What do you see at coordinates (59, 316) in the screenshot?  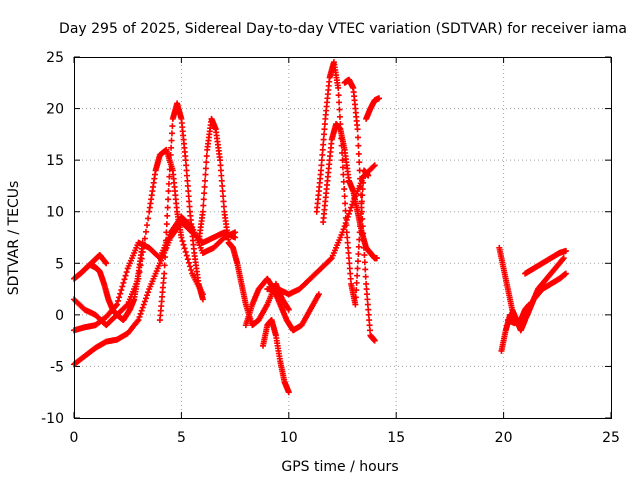 I see `y-tick-label: 0` at bounding box center [59, 316].